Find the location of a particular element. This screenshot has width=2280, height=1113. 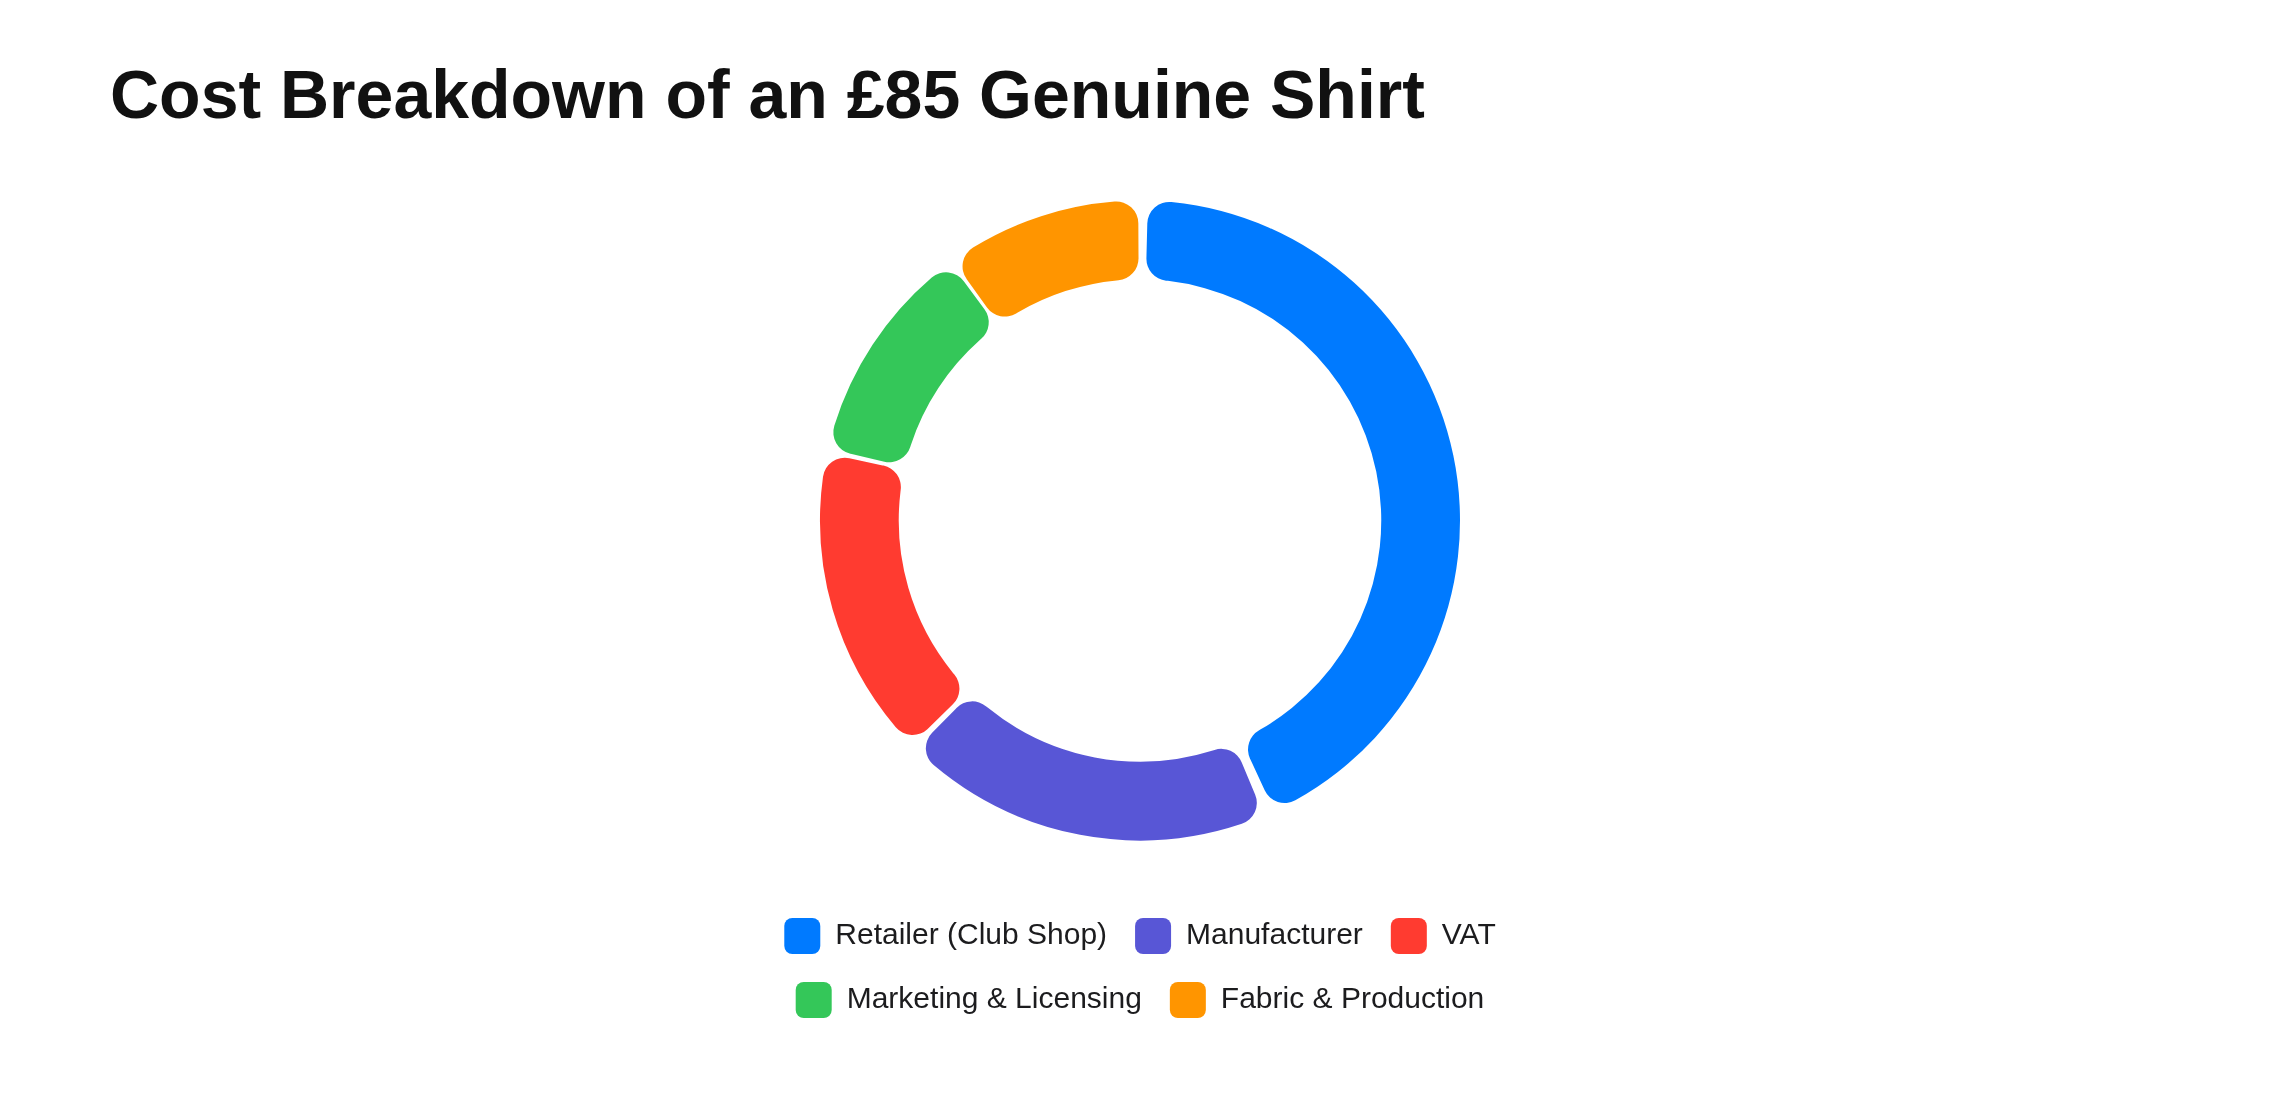

legend-label: Fabric & Production is located at coordinates (1352, 998).